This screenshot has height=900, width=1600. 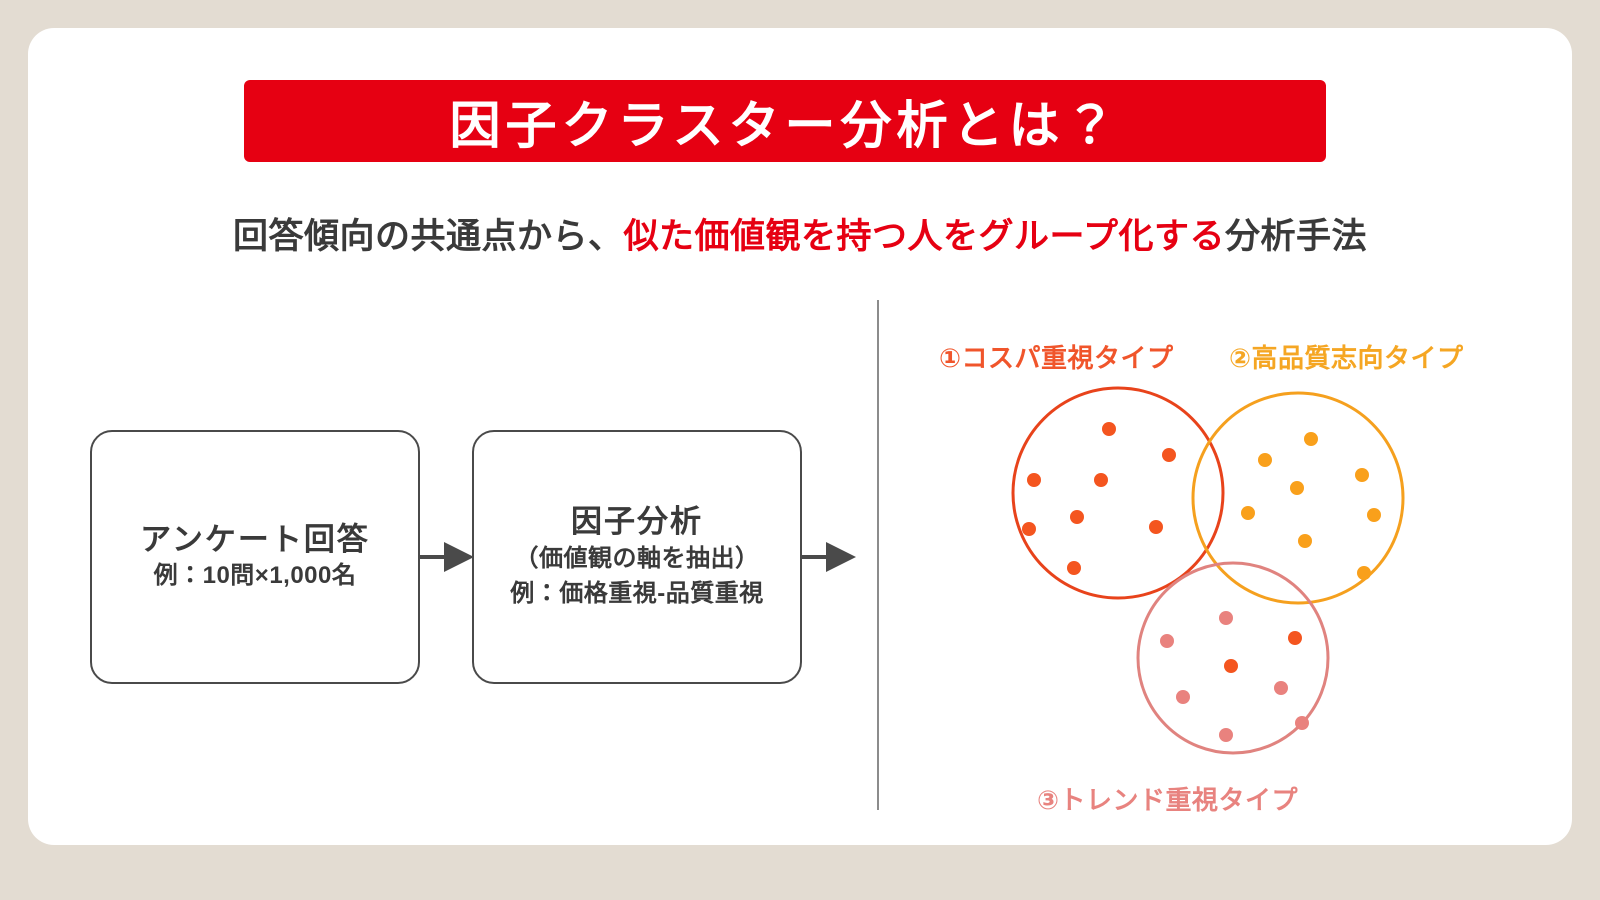 I want to click on title-banner: 因子クラスター分析とは？, so click(x=785, y=121).